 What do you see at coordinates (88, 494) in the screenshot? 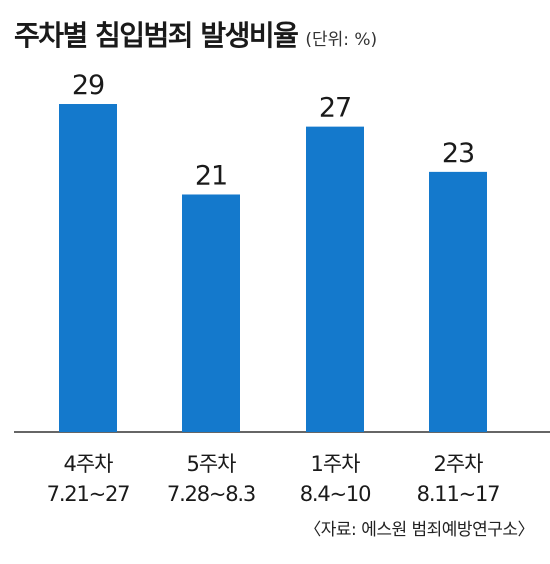
I see `tick-range-1: 7.21~27` at bounding box center [88, 494].